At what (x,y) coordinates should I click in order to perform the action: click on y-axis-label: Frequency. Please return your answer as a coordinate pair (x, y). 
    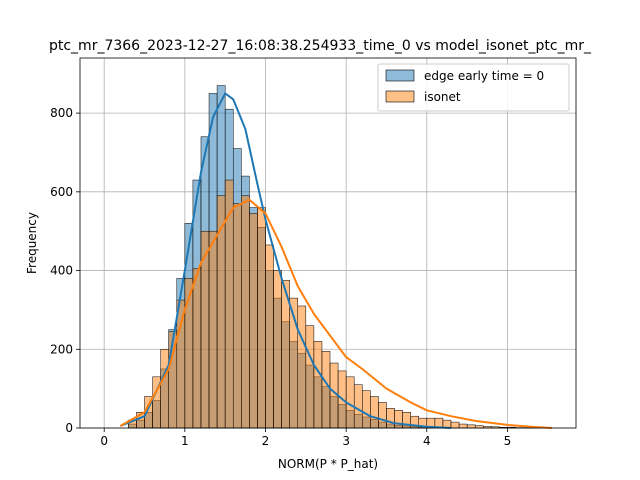
    Looking at the image, I should click on (32, 243).